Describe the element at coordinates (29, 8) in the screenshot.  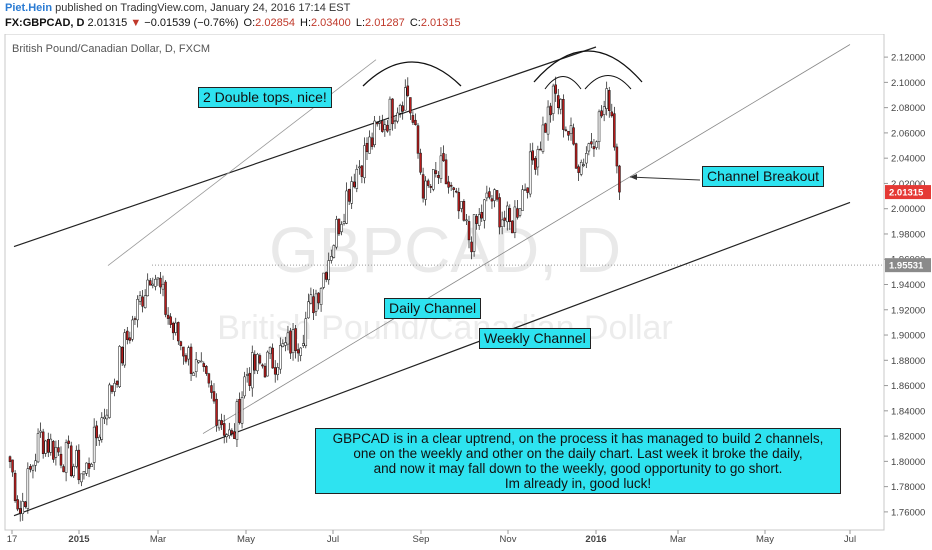
I see `author-link: Piet.Hein` at that location.